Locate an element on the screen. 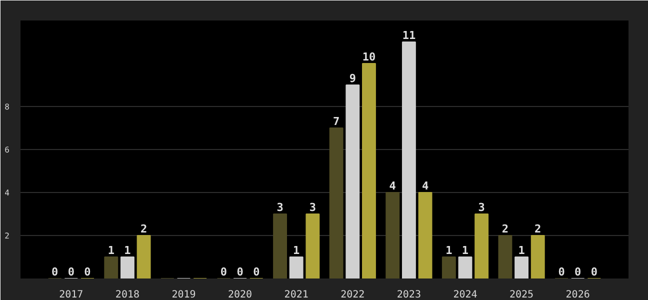  y-tick-label: 8 is located at coordinates (7, 107).